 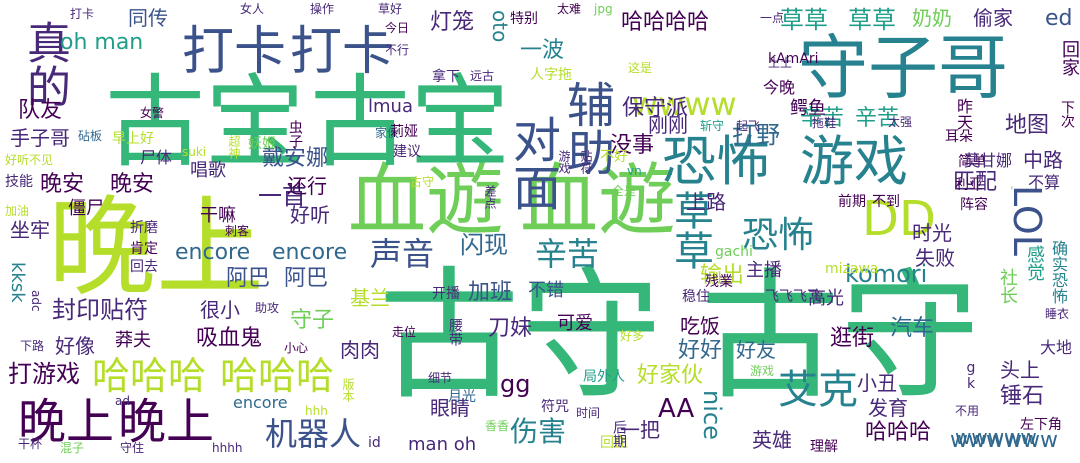 I want to click on word: 回血, so click(x=614, y=443).